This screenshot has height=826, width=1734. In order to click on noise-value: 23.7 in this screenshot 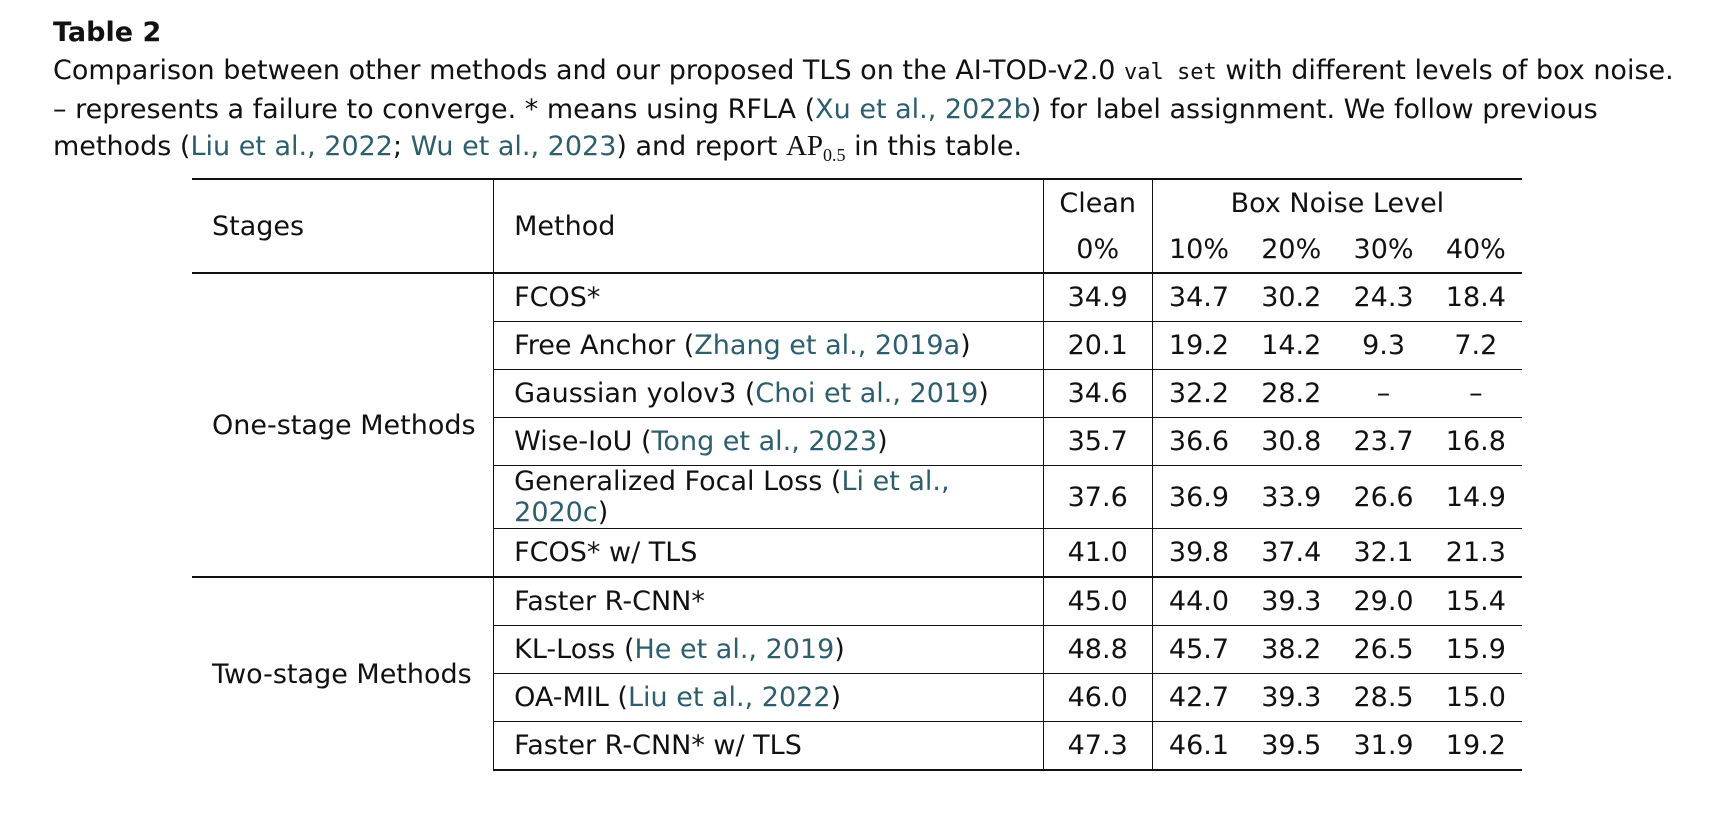, I will do `click(1383, 441)`.